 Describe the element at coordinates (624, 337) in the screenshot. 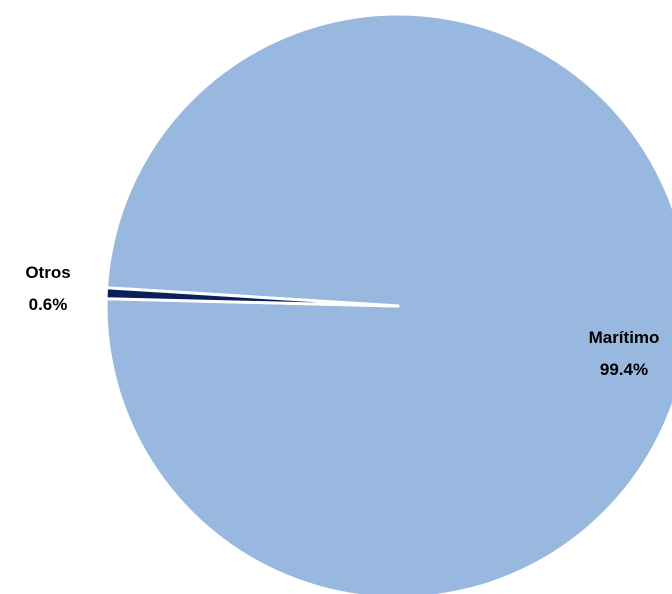

I see `slice-label-maritimo-name: Marítimo` at that location.